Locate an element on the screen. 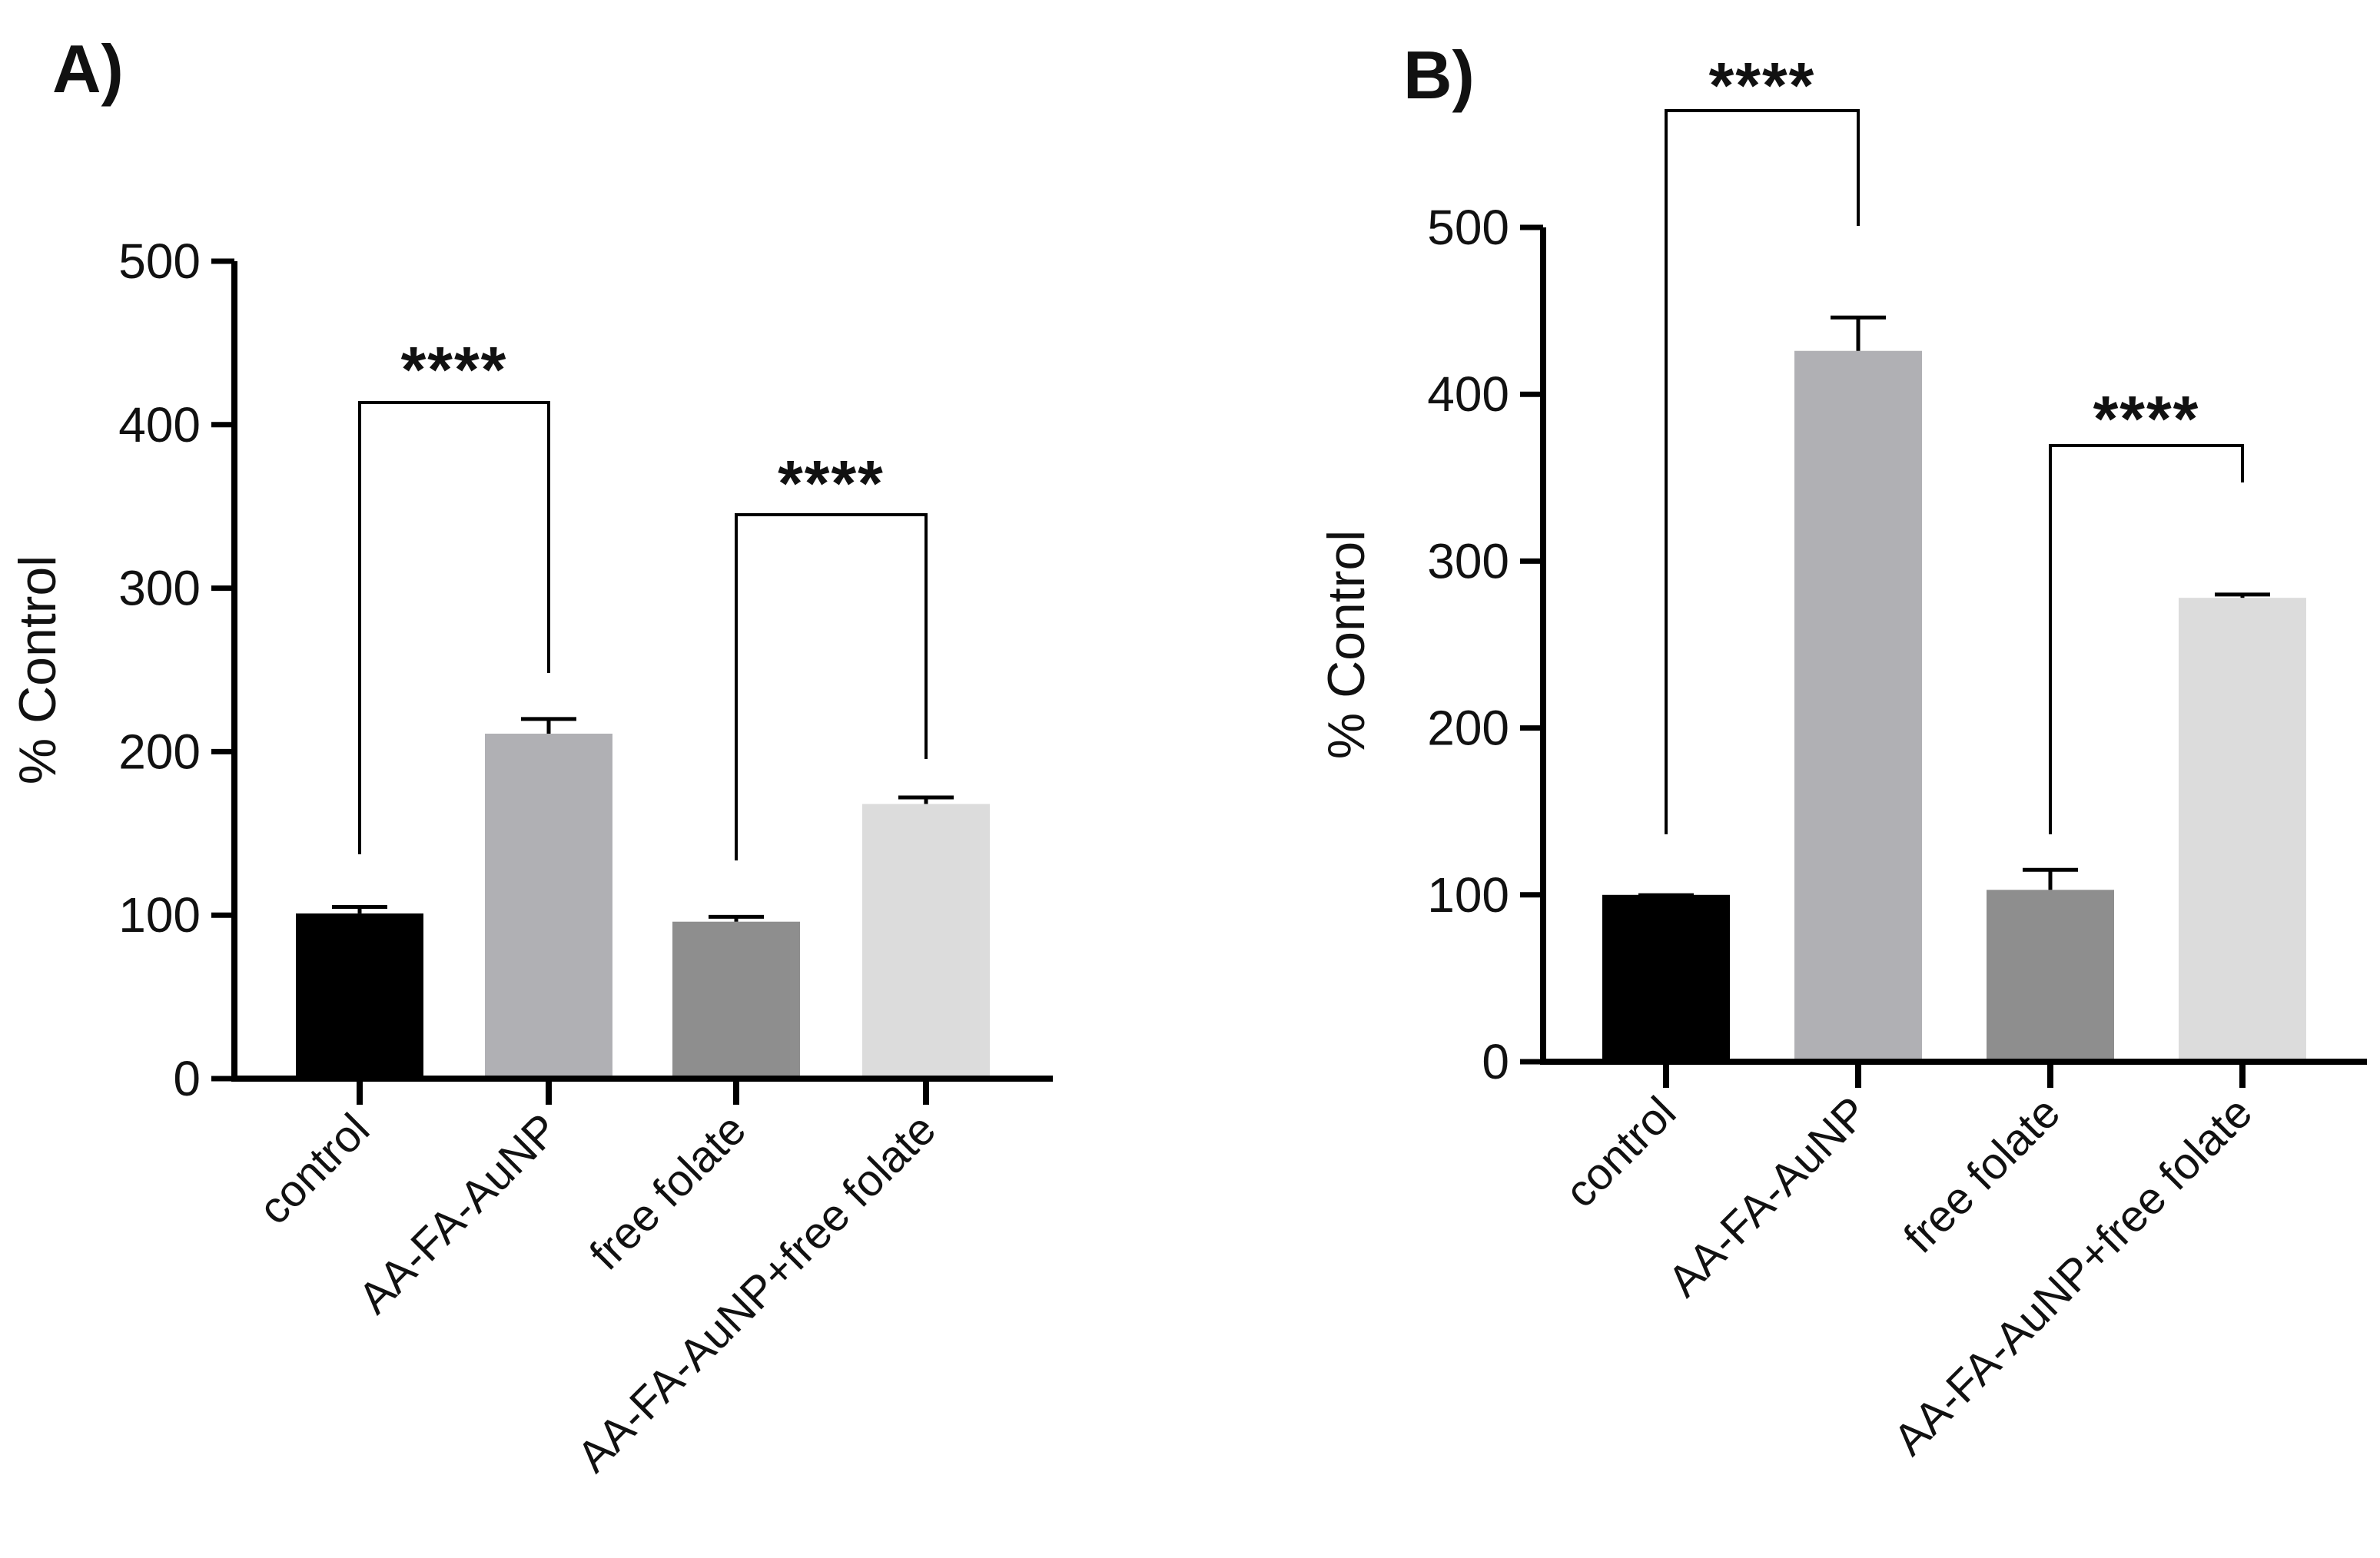 The image size is (2380, 1558). panel-label: A) is located at coordinates (88, 69).